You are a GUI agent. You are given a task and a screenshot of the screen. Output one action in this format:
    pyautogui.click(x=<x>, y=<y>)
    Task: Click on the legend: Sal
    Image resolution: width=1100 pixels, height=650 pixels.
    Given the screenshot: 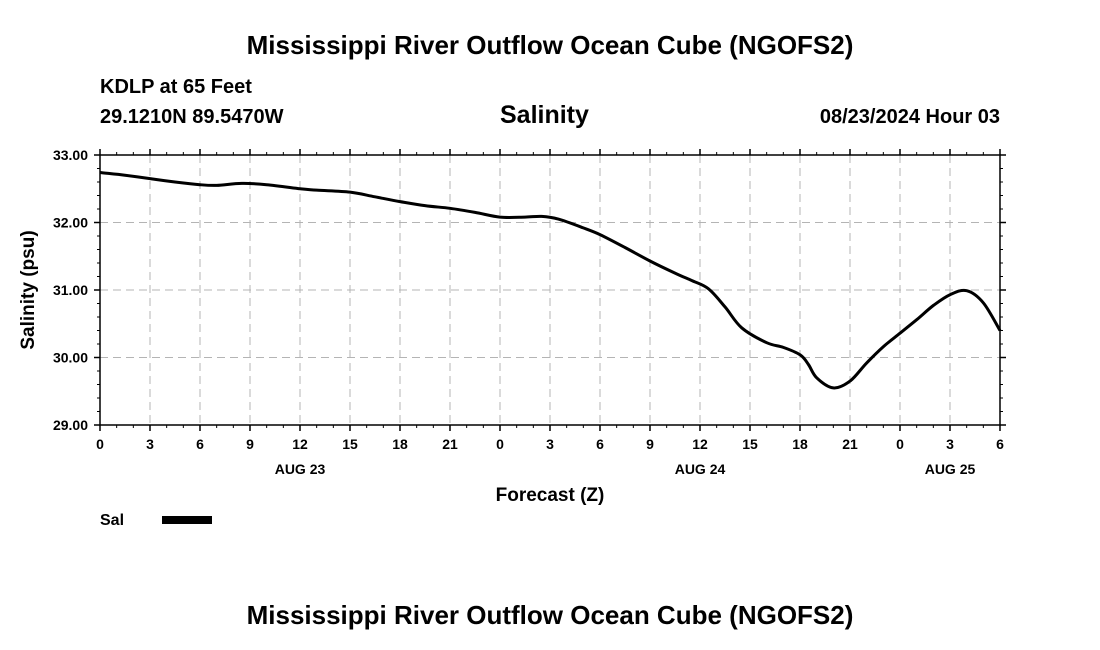 What is the action you would take?
    pyautogui.click(x=156, y=520)
    